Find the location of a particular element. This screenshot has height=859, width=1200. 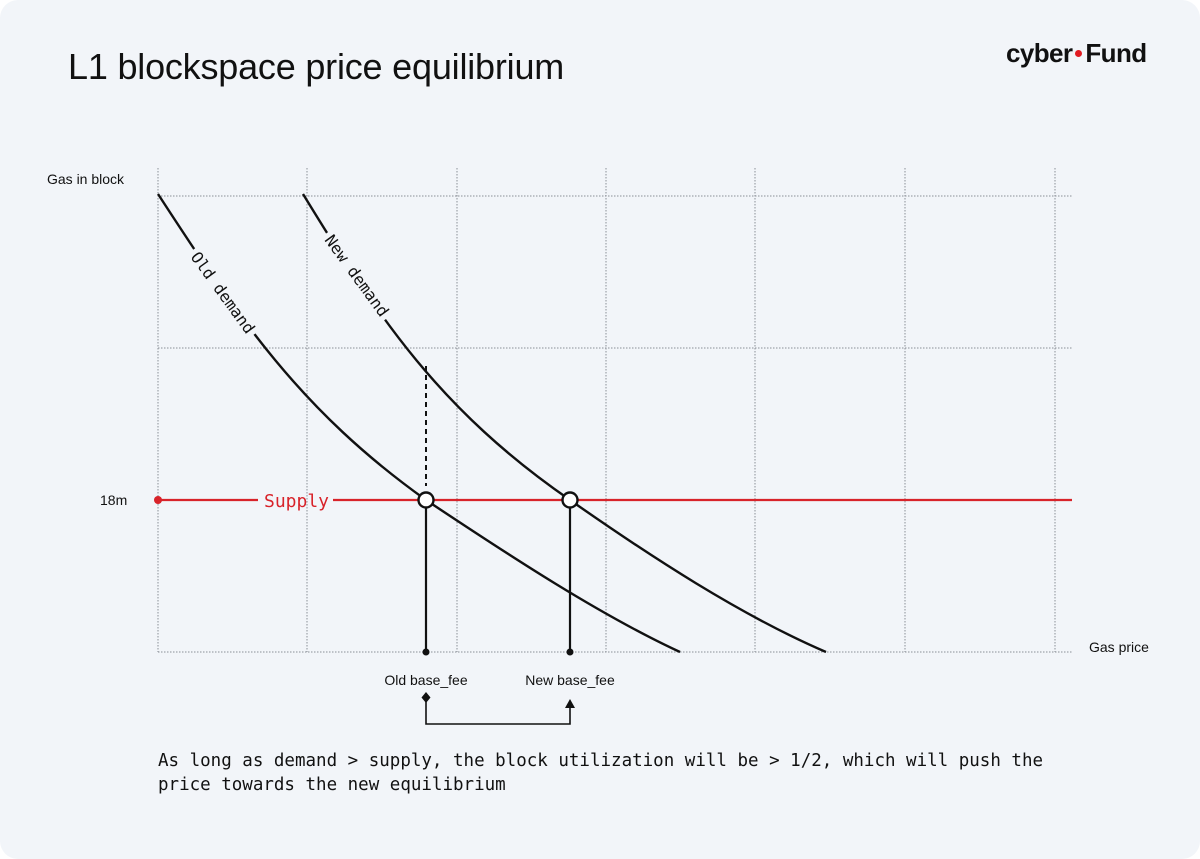

page-title: L1 blockspace price equilibrium is located at coordinates (316, 66).